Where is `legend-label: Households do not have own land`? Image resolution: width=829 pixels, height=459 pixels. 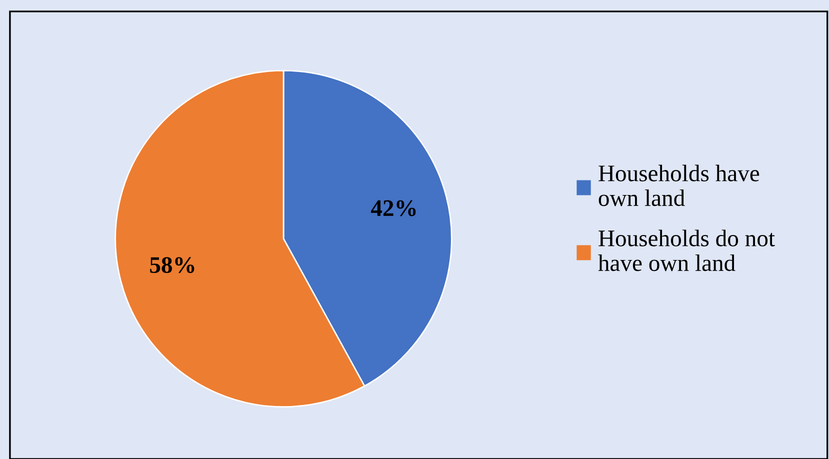 legend-label: Households do not have own land is located at coordinates (686, 251).